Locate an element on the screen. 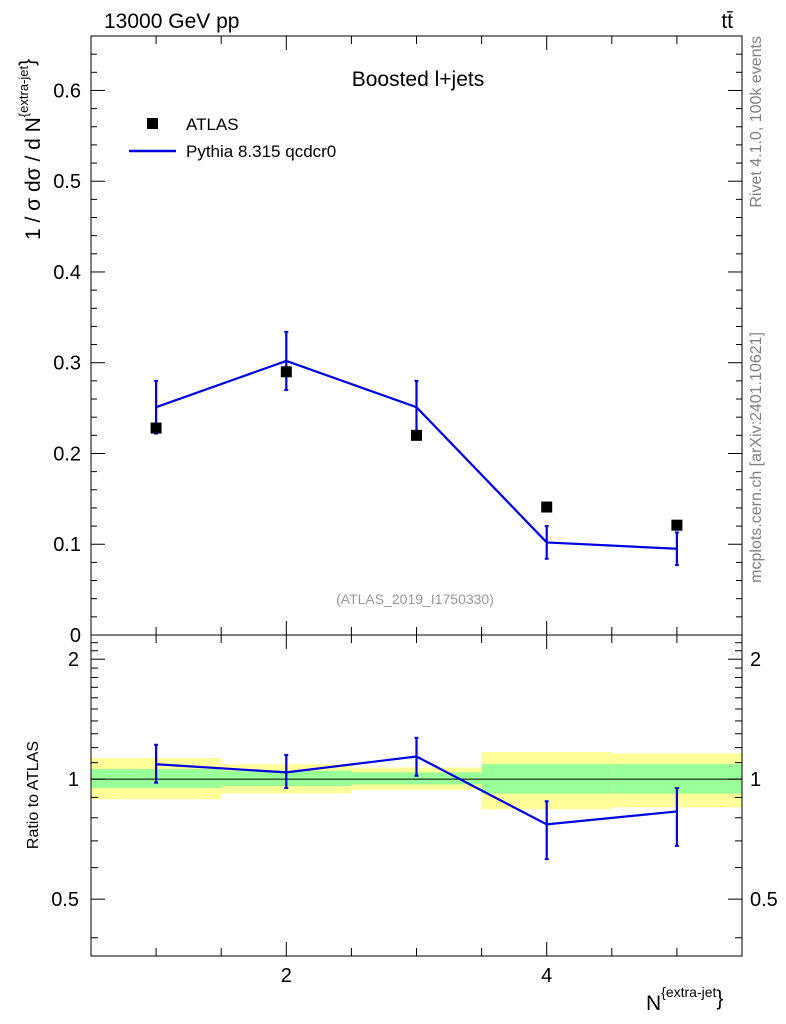 The width and height of the screenshot is (786, 1024). main-ytick-label: 0.4 is located at coordinates (67, 273).